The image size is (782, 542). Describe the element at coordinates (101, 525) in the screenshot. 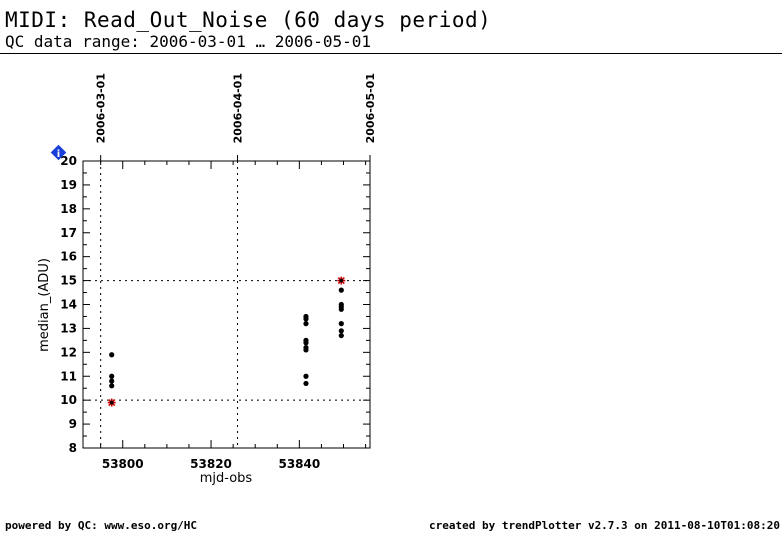

I see `footer-powered-by: powered by QC: www.eso.org/HC` at that location.